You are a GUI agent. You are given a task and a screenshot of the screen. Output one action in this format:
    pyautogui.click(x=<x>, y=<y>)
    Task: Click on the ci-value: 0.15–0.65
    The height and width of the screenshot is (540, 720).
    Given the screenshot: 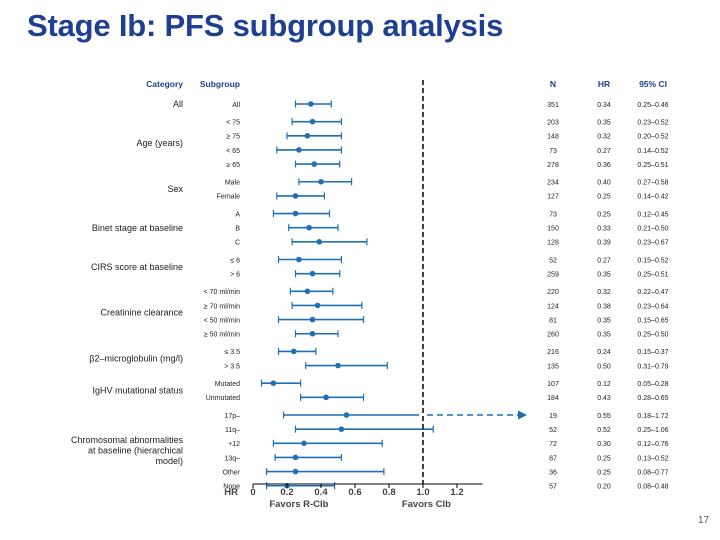 What is the action you would take?
    pyautogui.click(x=652, y=320)
    